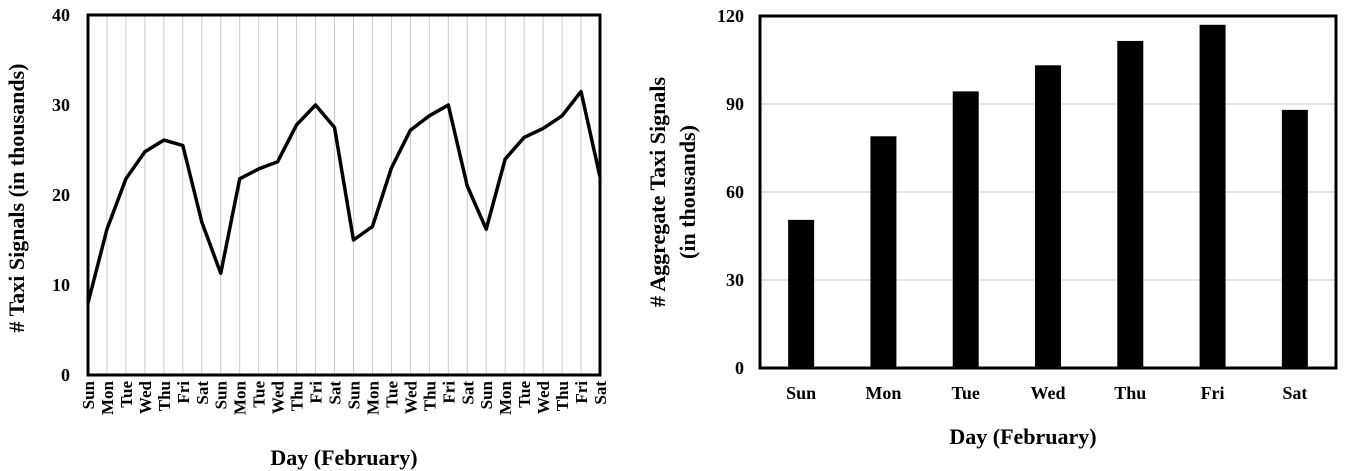 The image size is (1346, 471). What do you see at coordinates (16, 197) in the screenshot?
I see `line-chart-y-axis-label: # Taxi Signals (in thousands)` at bounding box center [16, 197].